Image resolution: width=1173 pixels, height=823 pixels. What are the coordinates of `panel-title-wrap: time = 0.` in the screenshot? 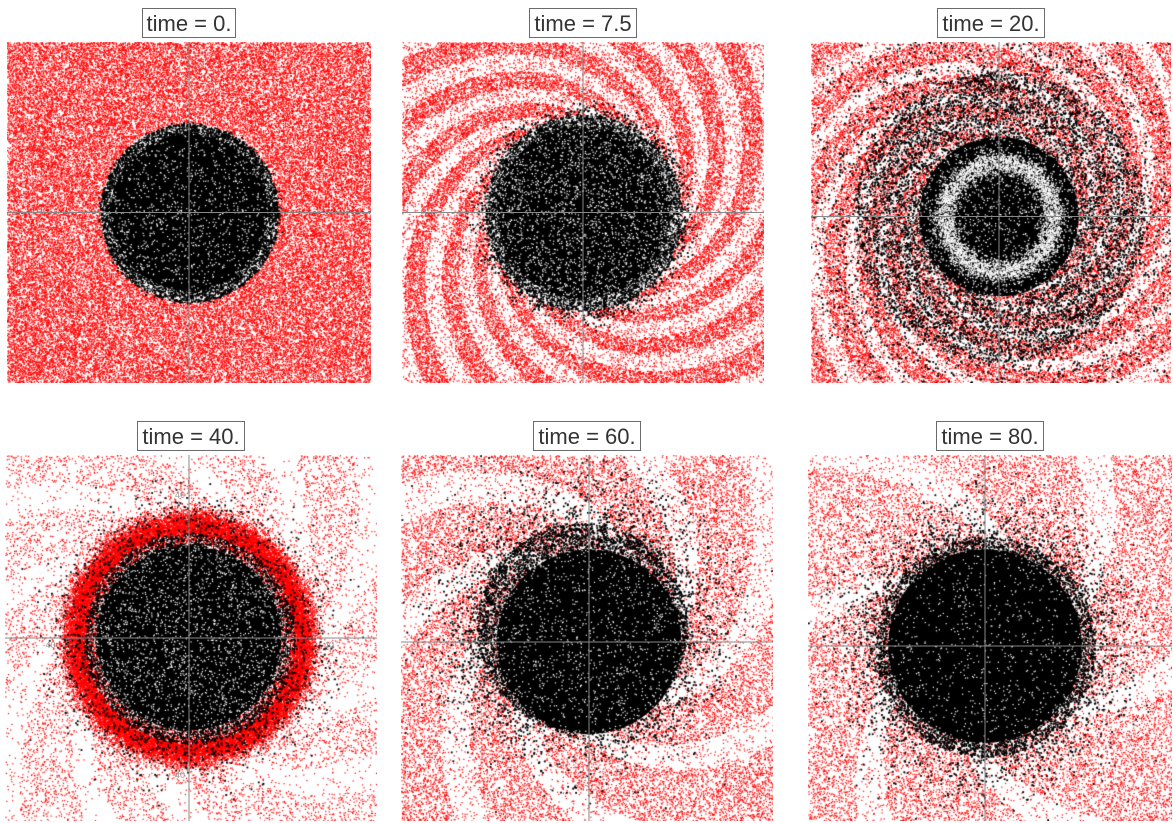 It's located at (189, 26).